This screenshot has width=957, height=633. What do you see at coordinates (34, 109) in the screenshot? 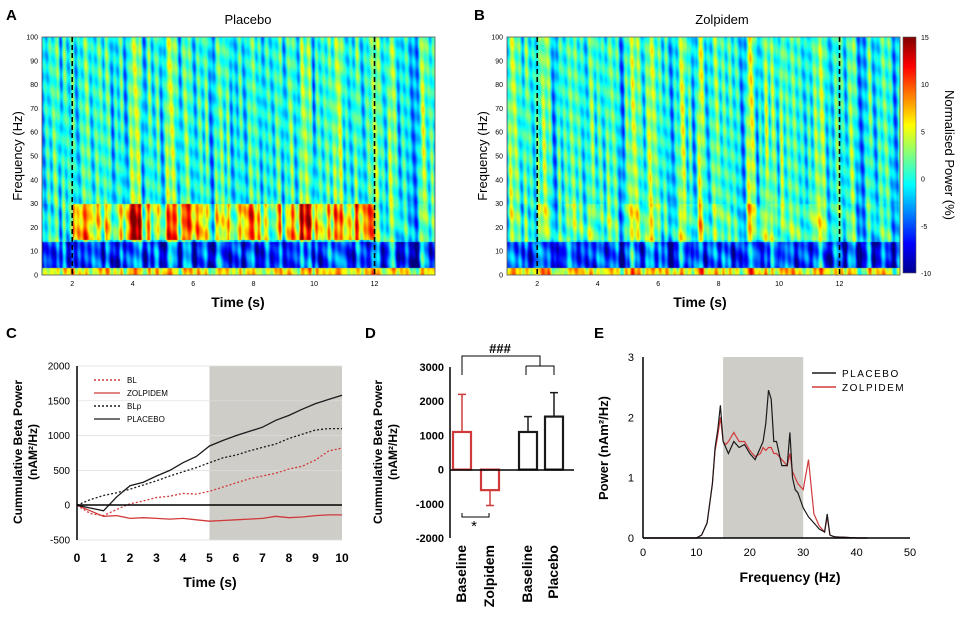
I see `panel-a-ytick: 70` at bounding box center [34, 109].